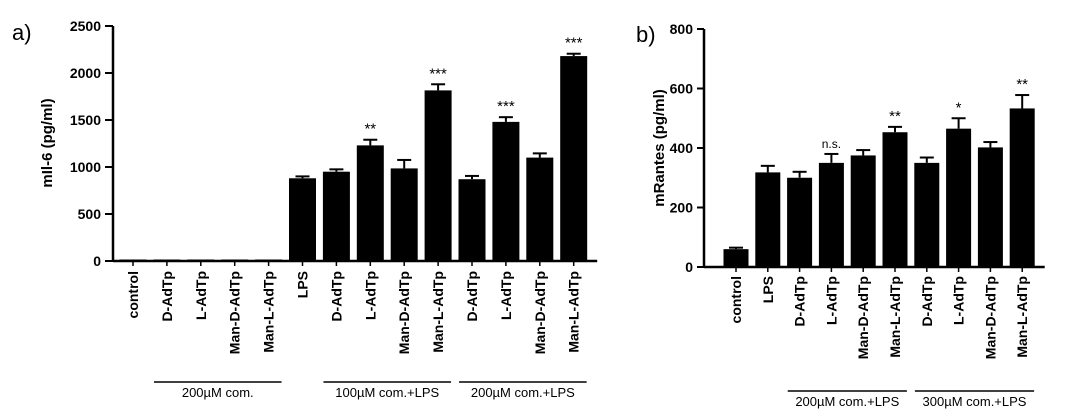 The image size is (1081, 409). Describe the element at coordinates (659, 148) in the screenshot. I see `y-axis-label: mRantes (pg/ml)` at that location.